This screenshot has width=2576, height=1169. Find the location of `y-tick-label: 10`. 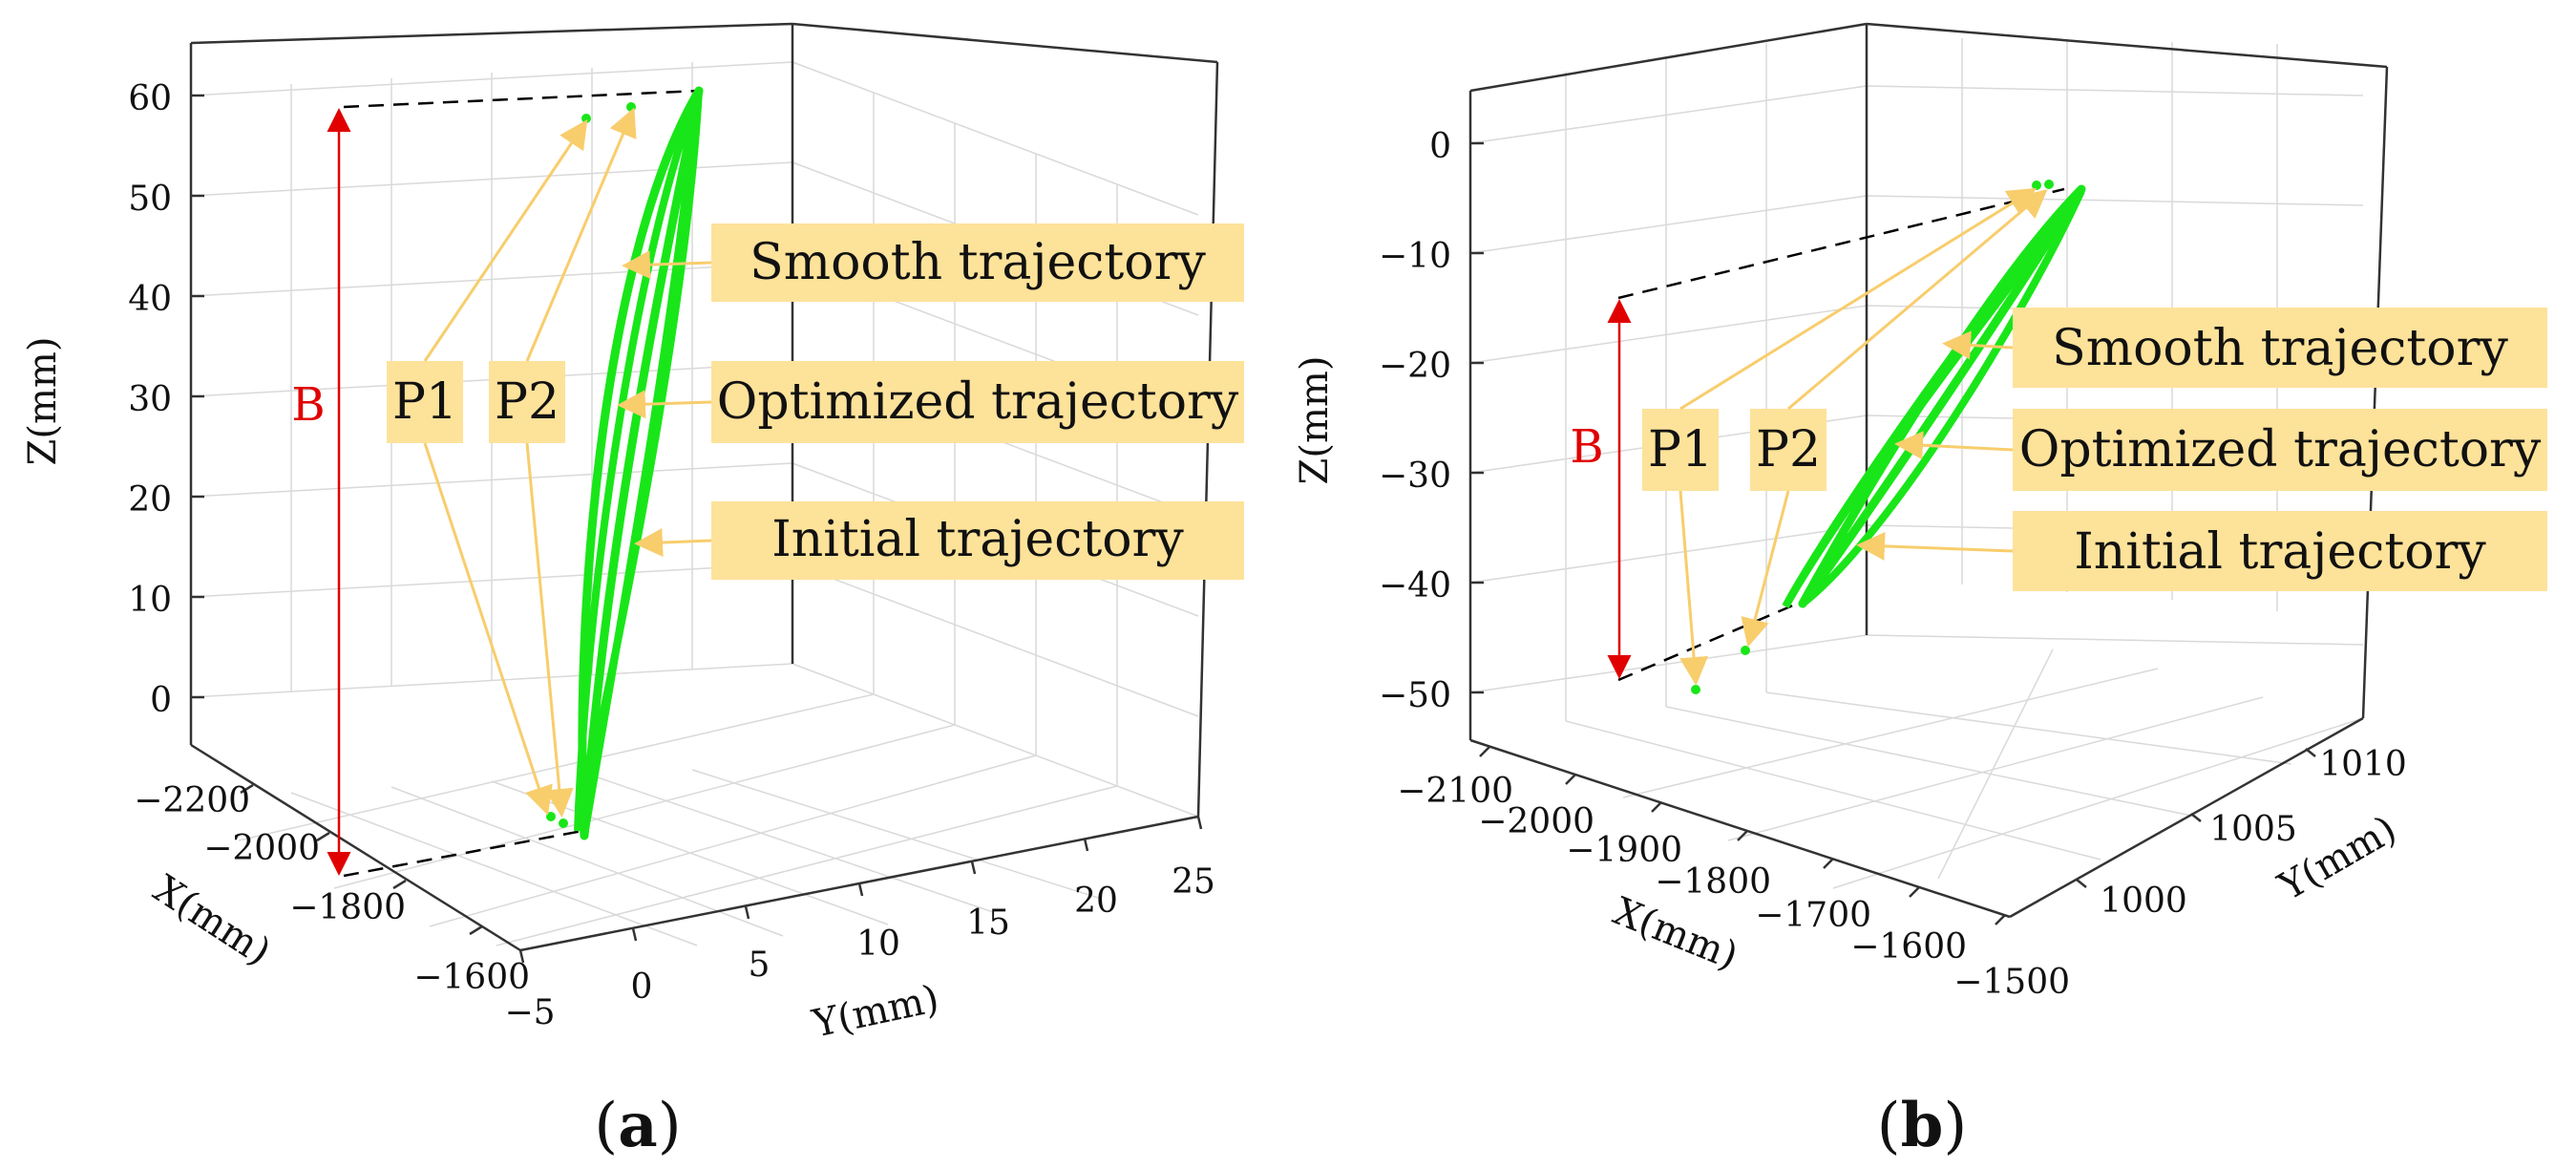

y-tick-label: 10 is located at coordinates (878, 945).